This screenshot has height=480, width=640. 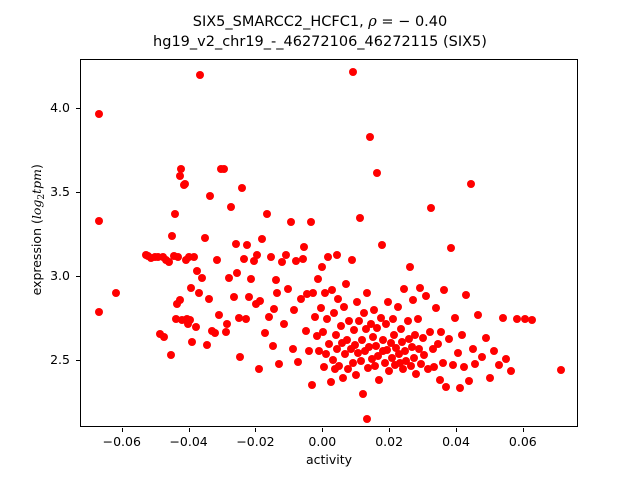 What do you see at coordinates (38, 230) in the screenshot?
I see `y-axis-label: expression (log2tpm)` at bounding box center [38, 230].